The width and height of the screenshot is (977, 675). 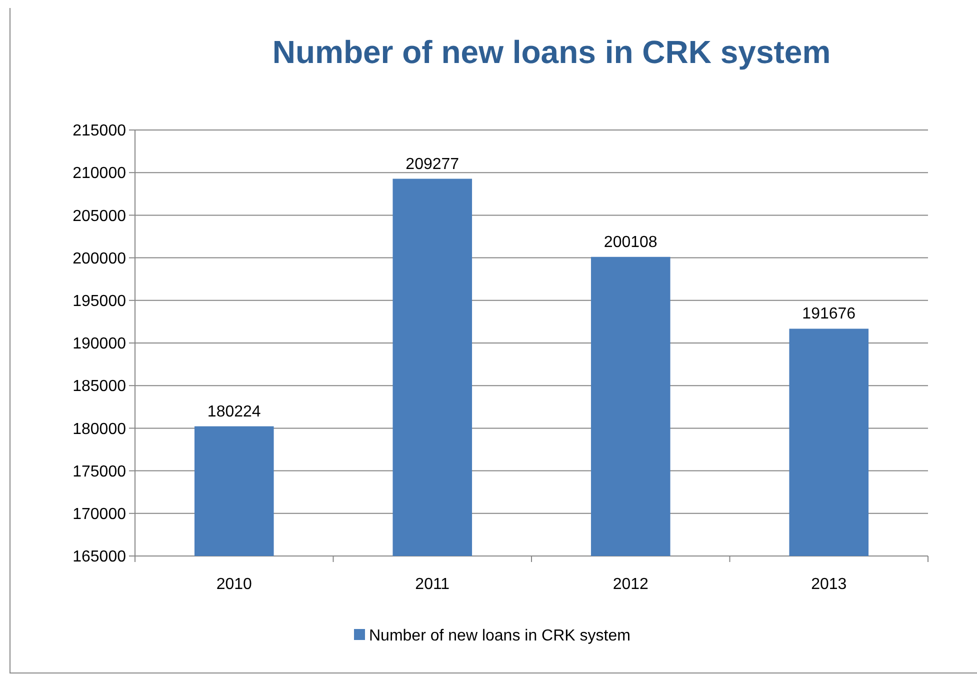 What do you see at coordinates (99, 387) in the screenshot?
I see `y-tick-label: 185000` at bounding box center [99, 387].